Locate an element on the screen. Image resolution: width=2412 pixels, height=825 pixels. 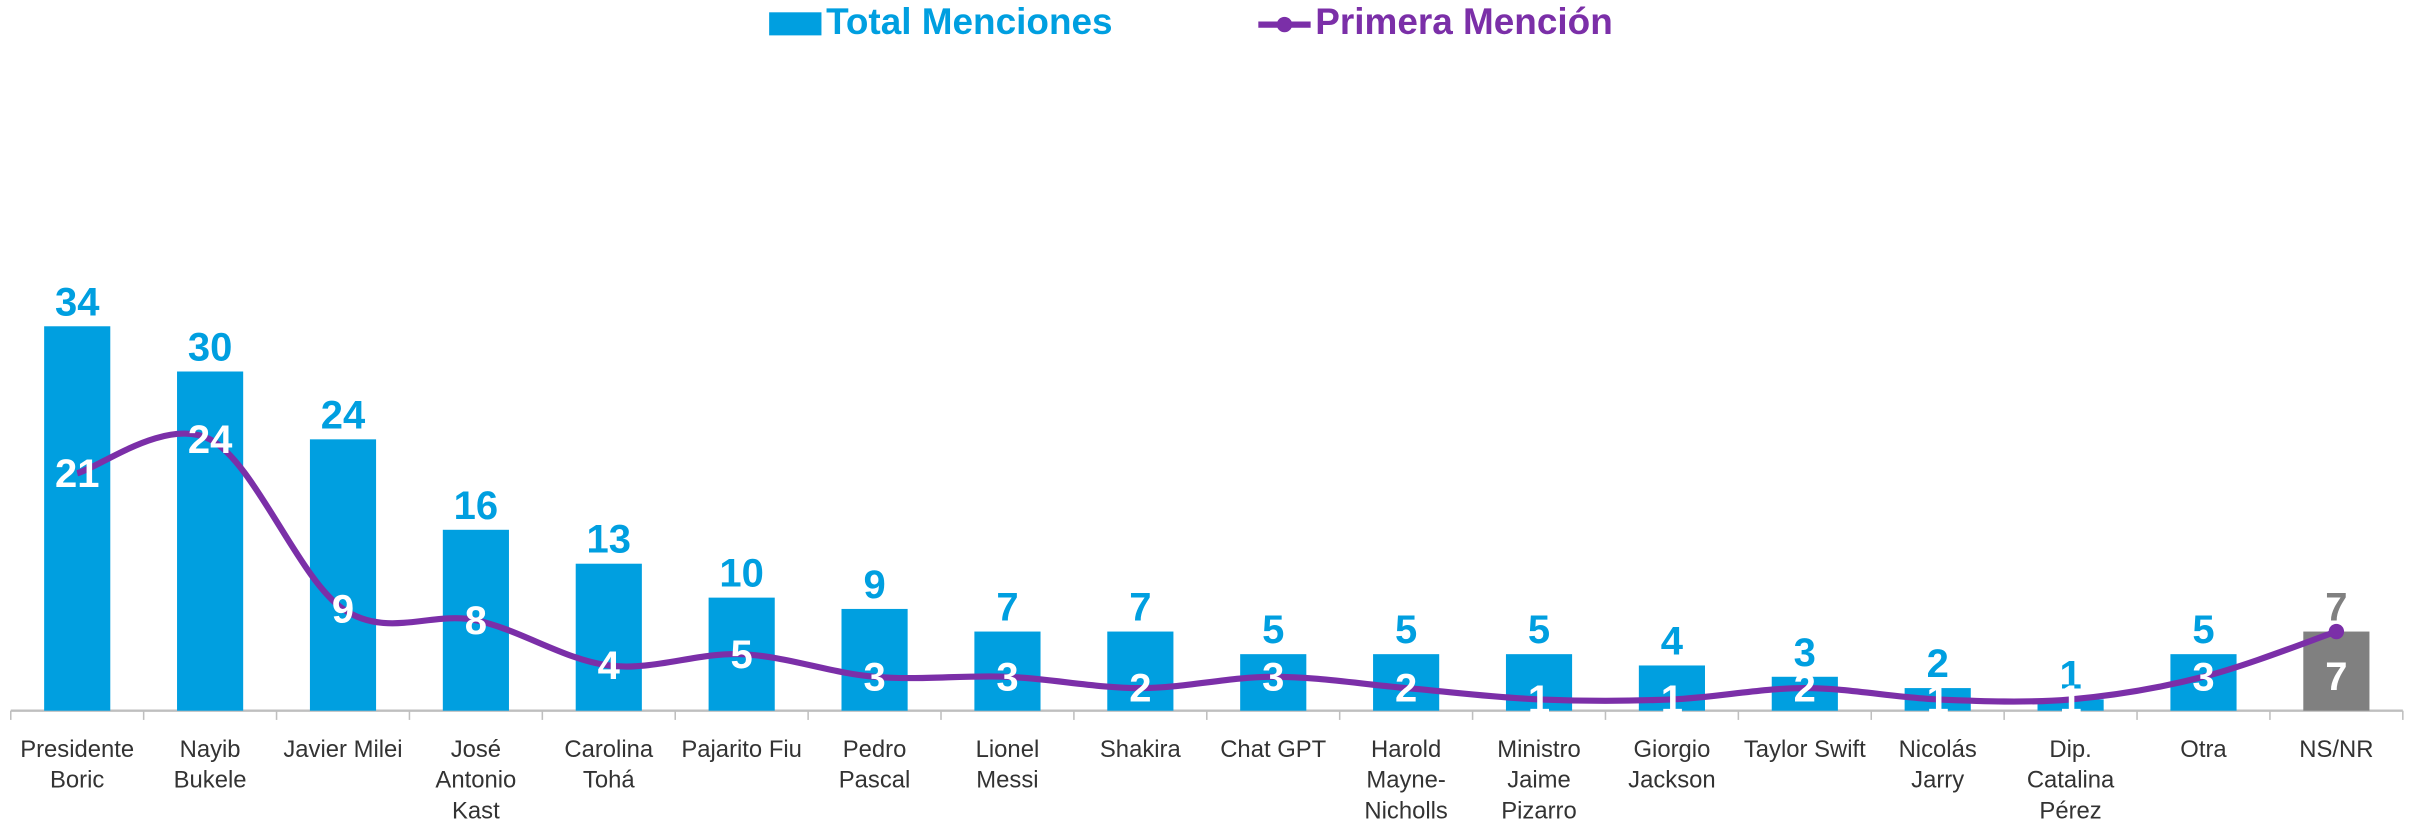
bar-label: 1 is located at coordinates (2070, 675).